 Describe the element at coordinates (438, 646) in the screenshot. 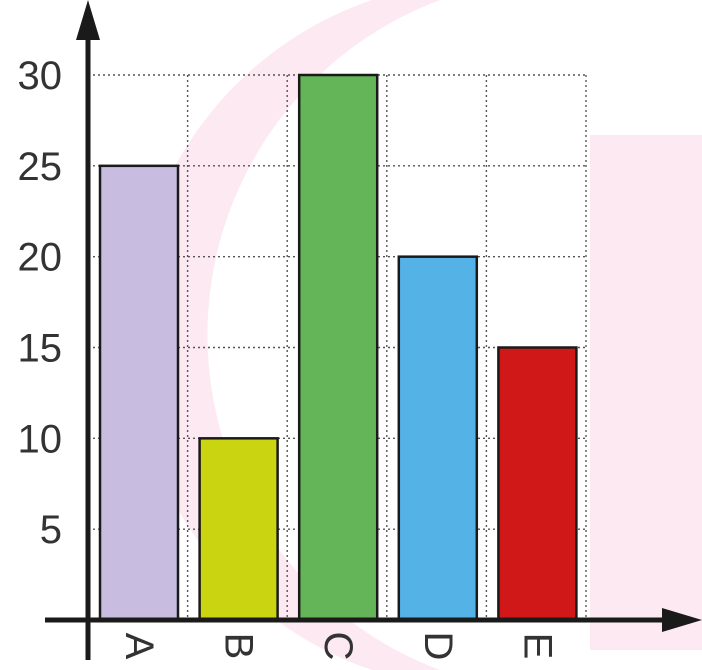

I see `category-label: D` at that location.